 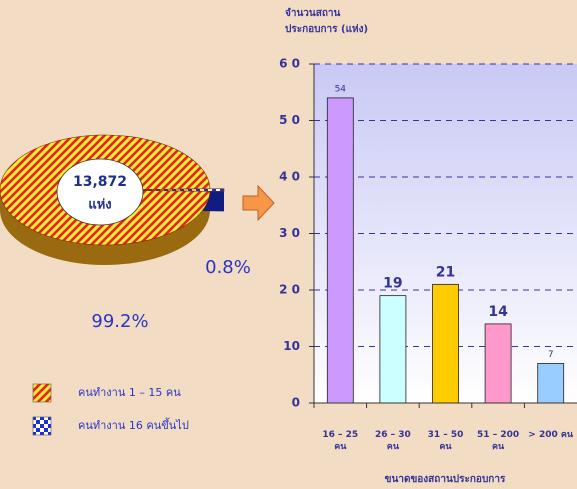 What do you see at coordinates (291, 346) in the screenshot?
I see `y-tick-label: 10` at bounding box center [291, 346].